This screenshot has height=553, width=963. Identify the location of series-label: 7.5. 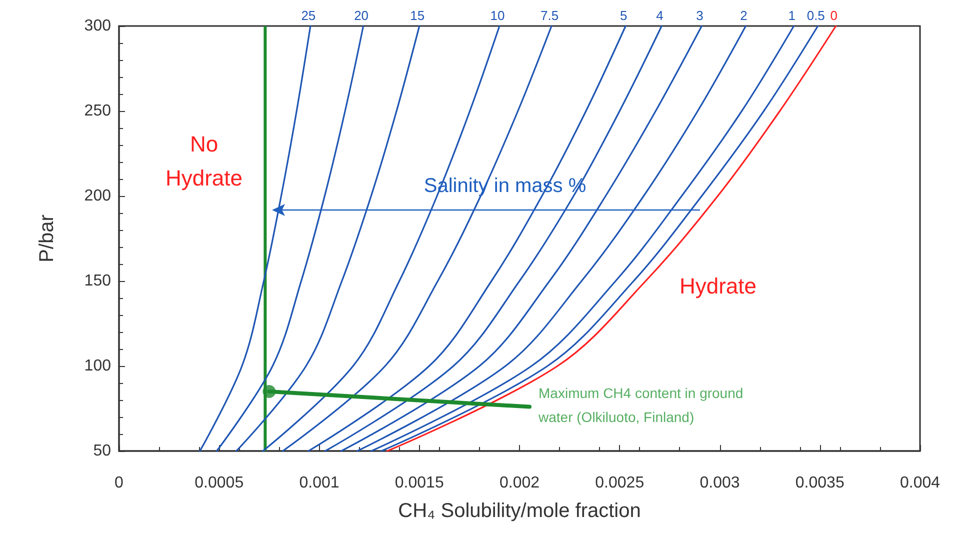
(549, 15).